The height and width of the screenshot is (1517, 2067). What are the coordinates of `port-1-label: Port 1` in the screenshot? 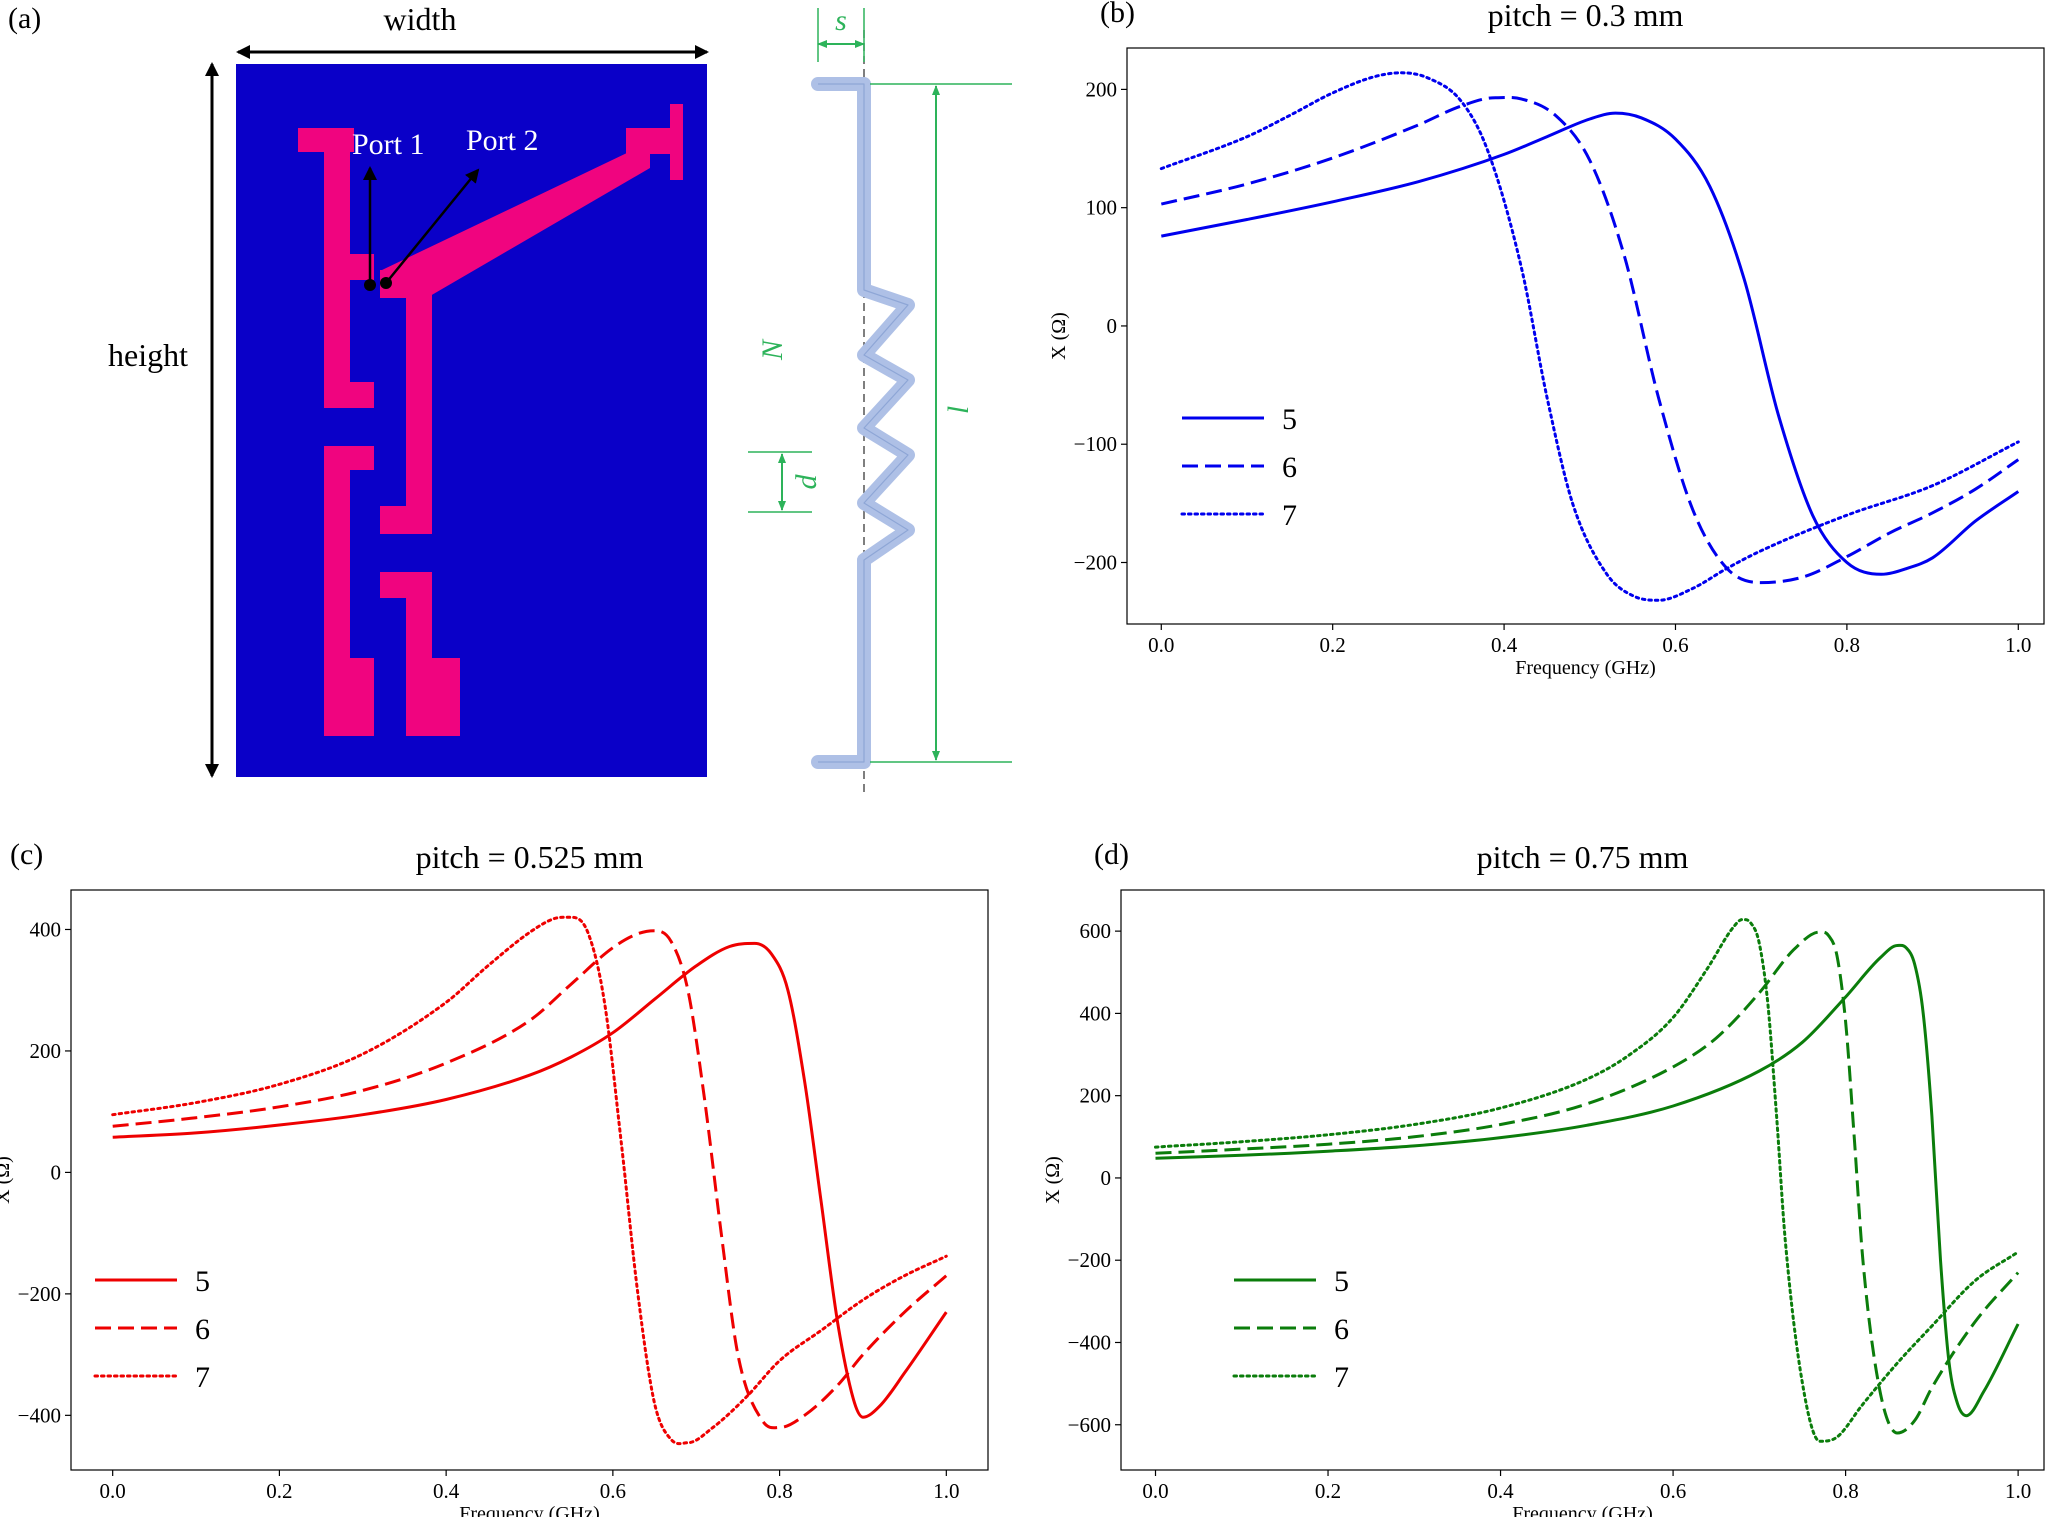 It's located at (388, 144).